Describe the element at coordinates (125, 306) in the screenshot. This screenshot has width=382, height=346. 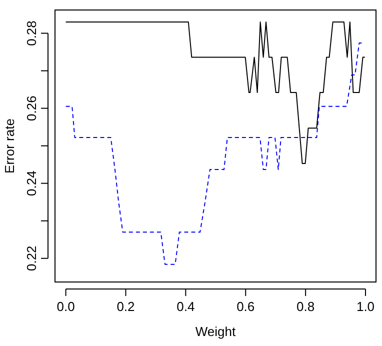
I see `x-tick-label: 0.2` at that location.